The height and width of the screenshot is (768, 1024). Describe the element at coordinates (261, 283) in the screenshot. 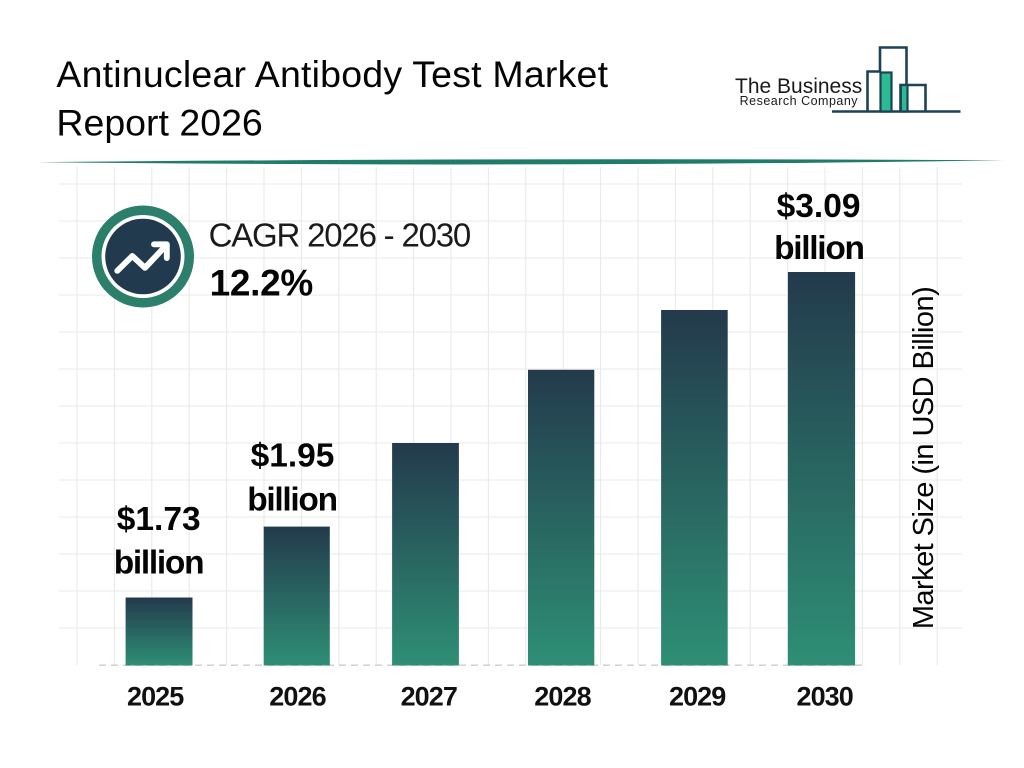

I see `svg-text: 12.2%` at that location.